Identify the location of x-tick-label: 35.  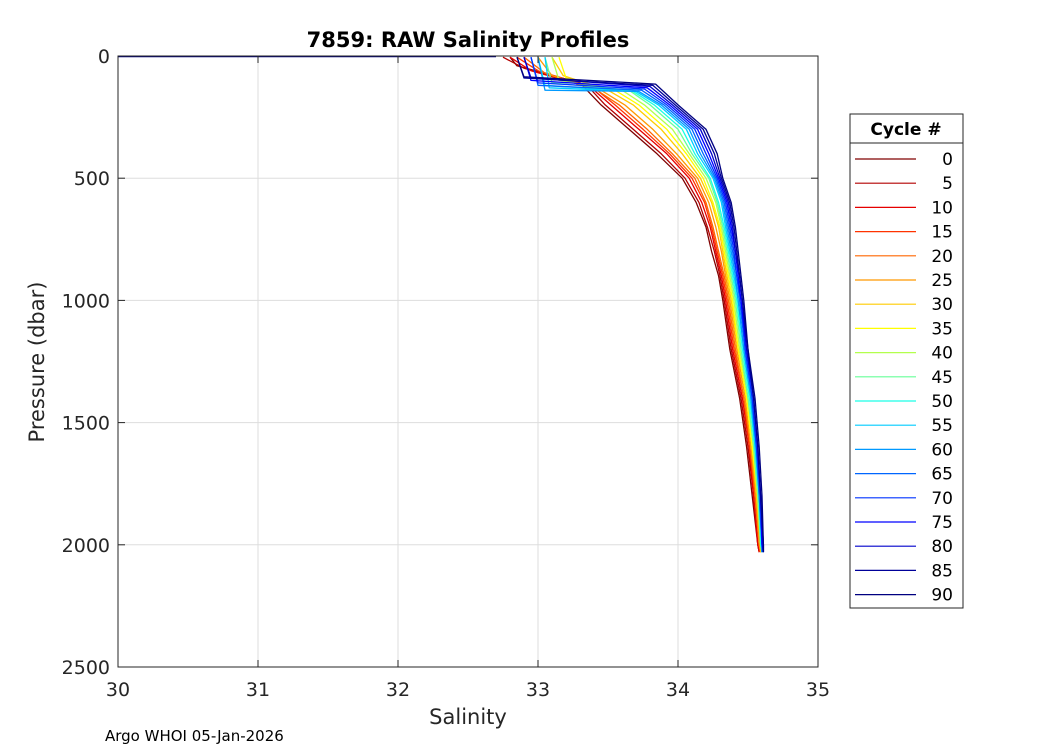
(818, 690).